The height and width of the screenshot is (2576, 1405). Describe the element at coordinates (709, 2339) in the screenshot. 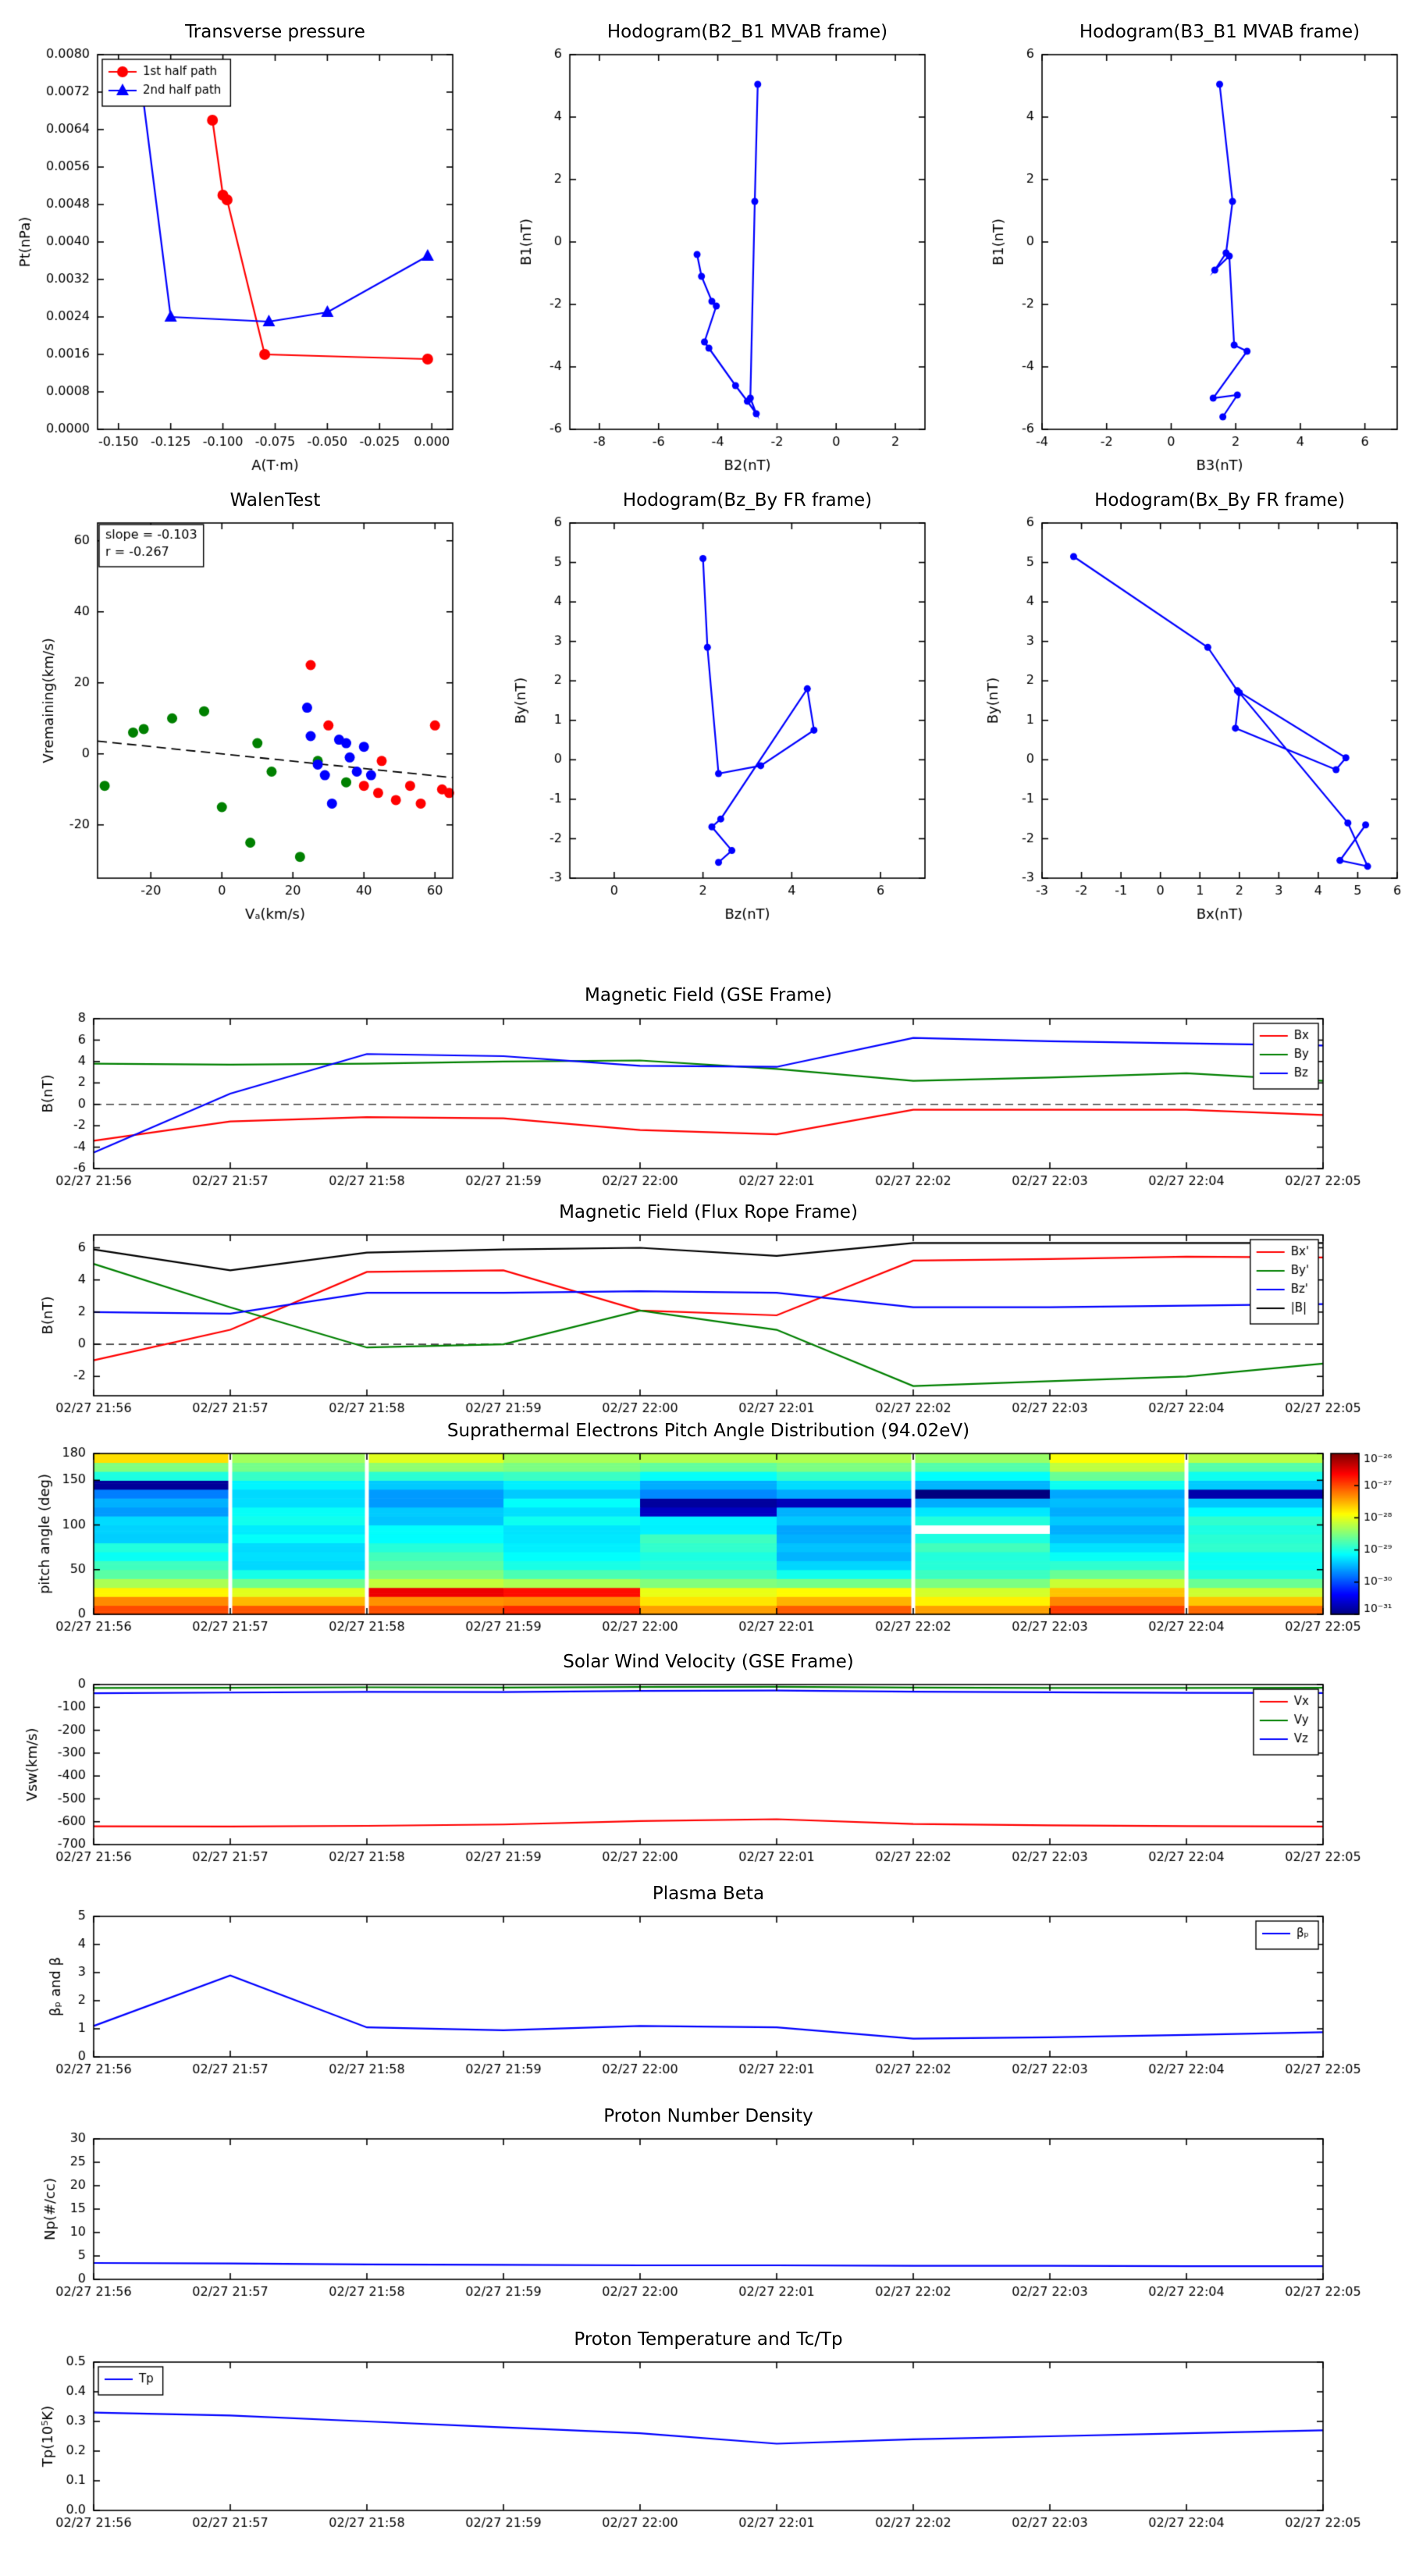

I see `panel-title-proton-temperature: Proton Temperature and Tc/Tp` at that location.